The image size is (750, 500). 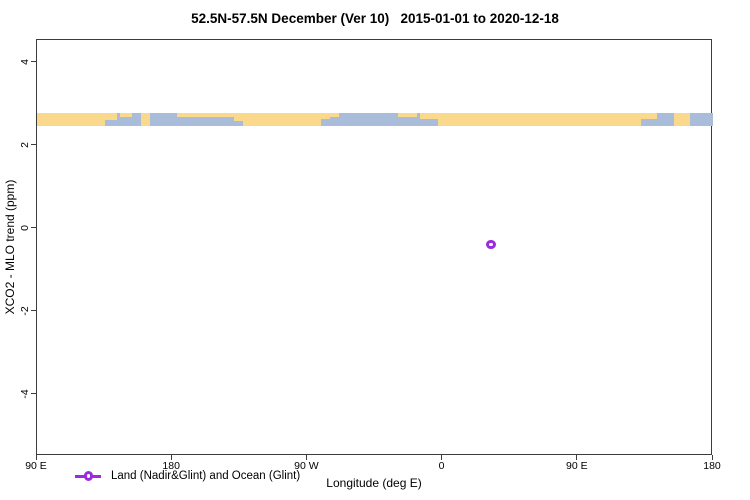 I want to click on x-tick-label: 0, so click(x=441, y=466).